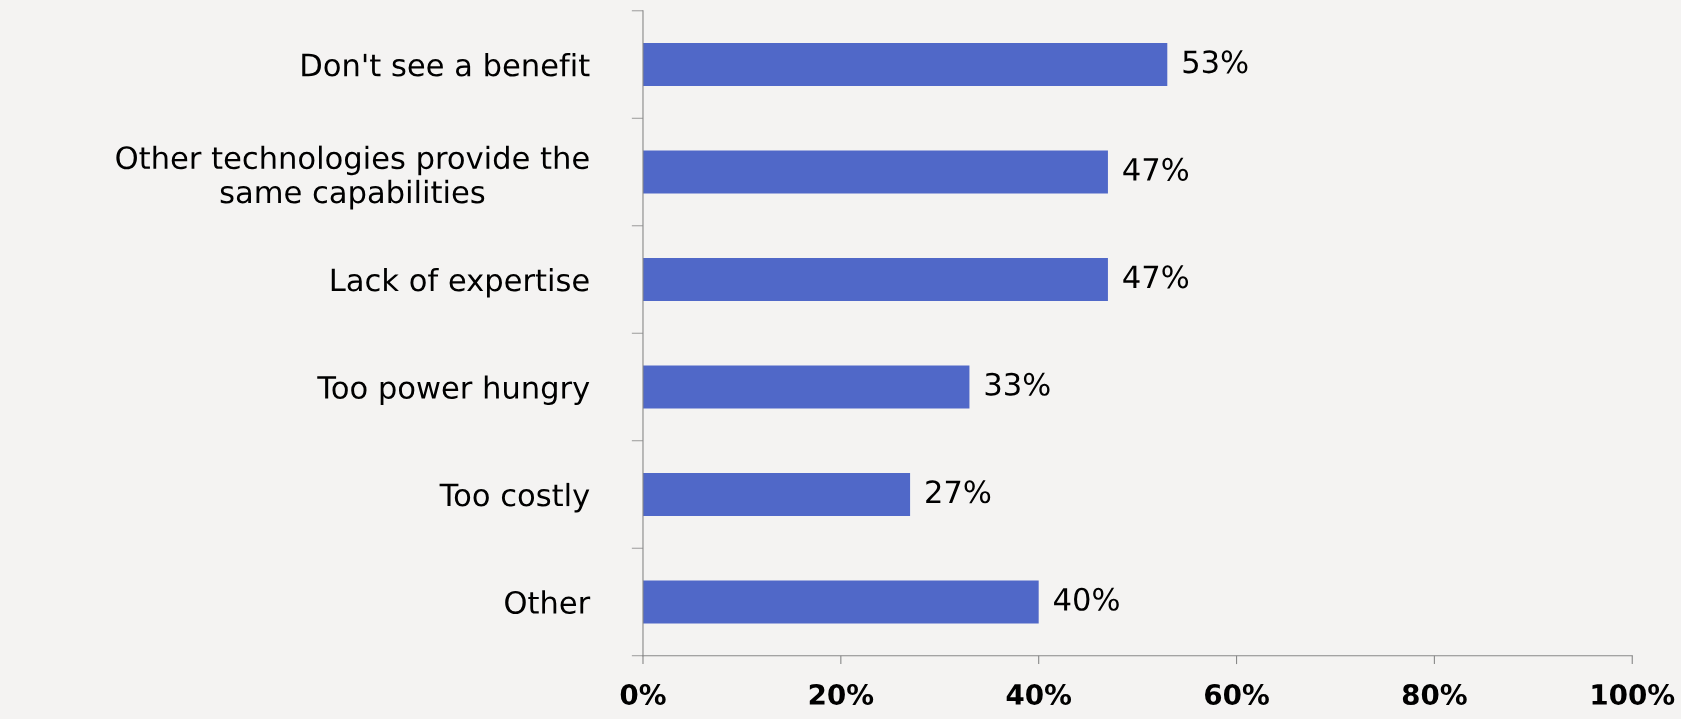  What do you see at coordinates (1237, 695) in the screenshot?
I see `x-tick-label: 60%` at bounding box center [1237, 695].